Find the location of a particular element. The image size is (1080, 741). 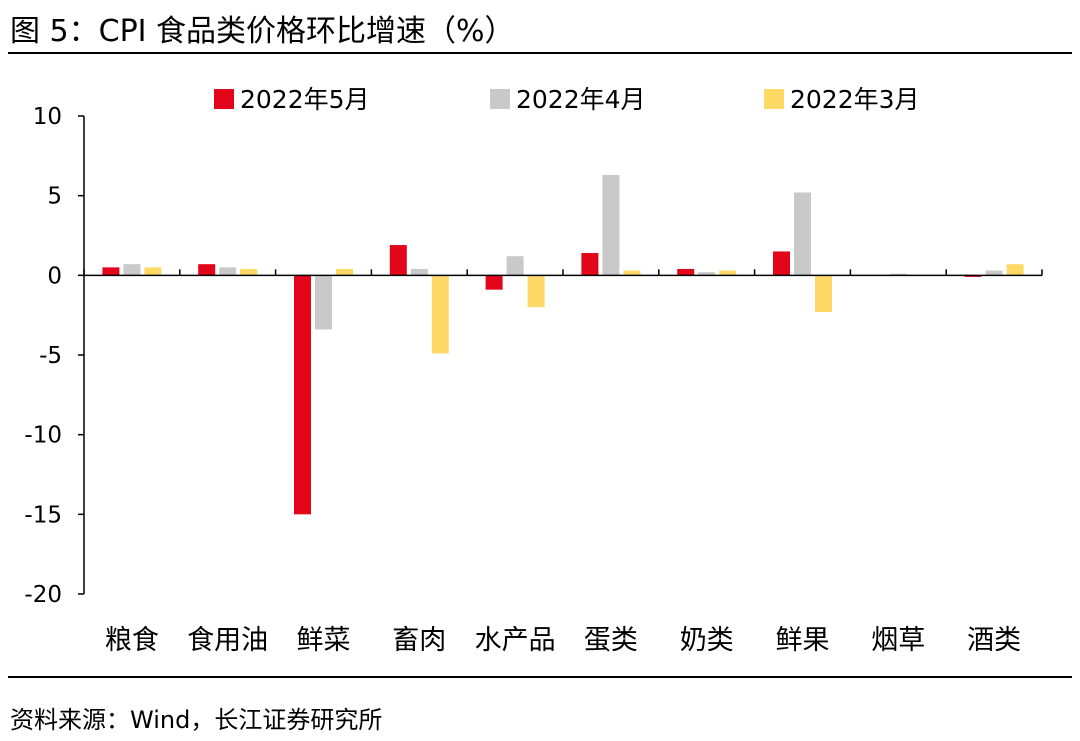

x-category-label: 水产品 is located at coordinates (515, 640).